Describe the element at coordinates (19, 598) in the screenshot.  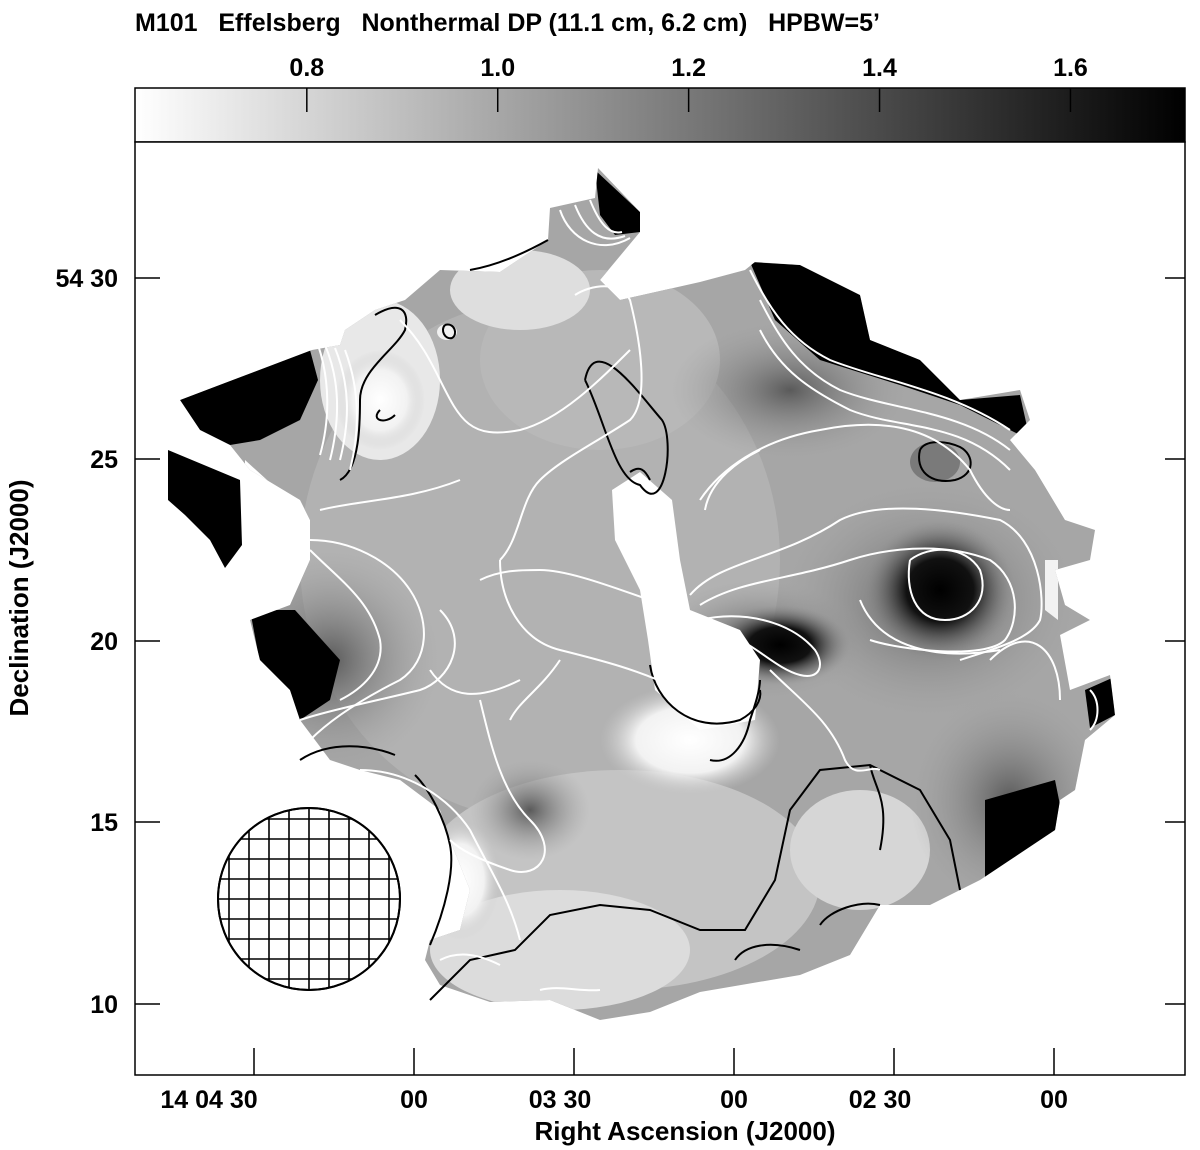
I see `y-axis-label: Declination (J2000)` at that location.